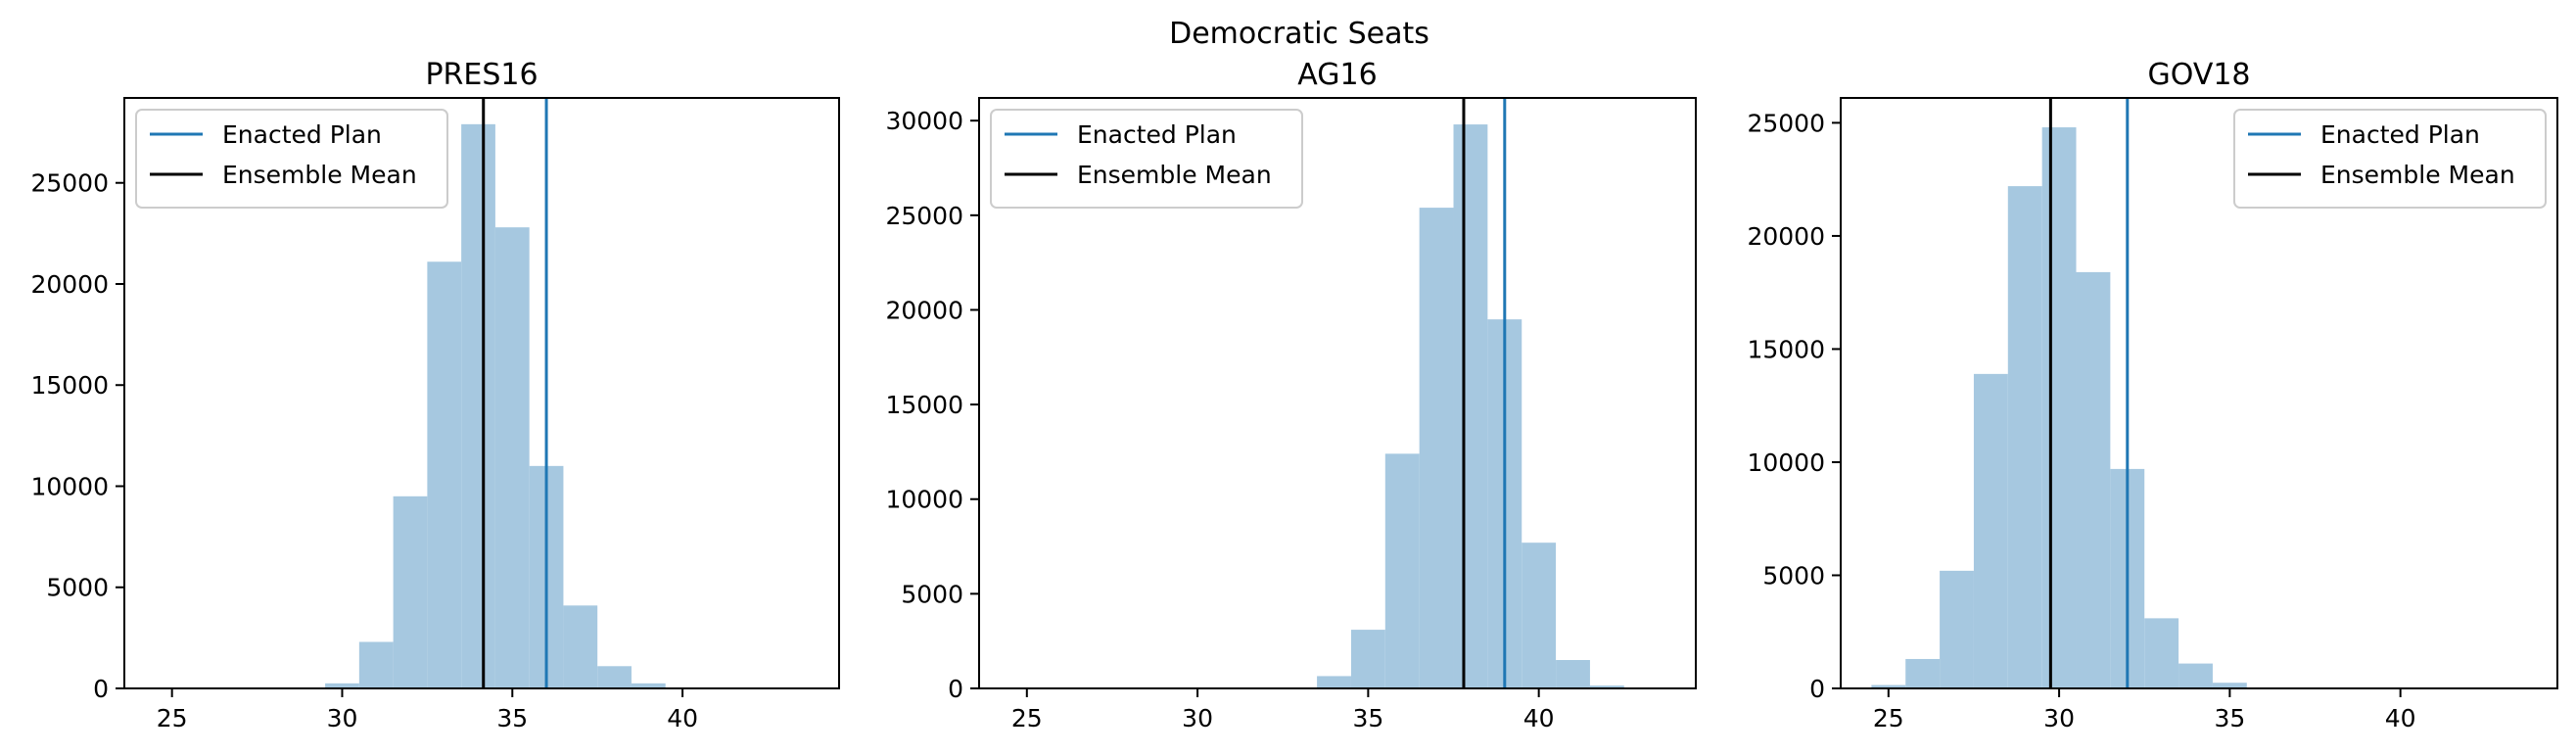 This screenshot has height=755, width=2576. Describe the element at coordinates (1337, 75) in the screenshot. I see `chart-title: AG16` at that location.